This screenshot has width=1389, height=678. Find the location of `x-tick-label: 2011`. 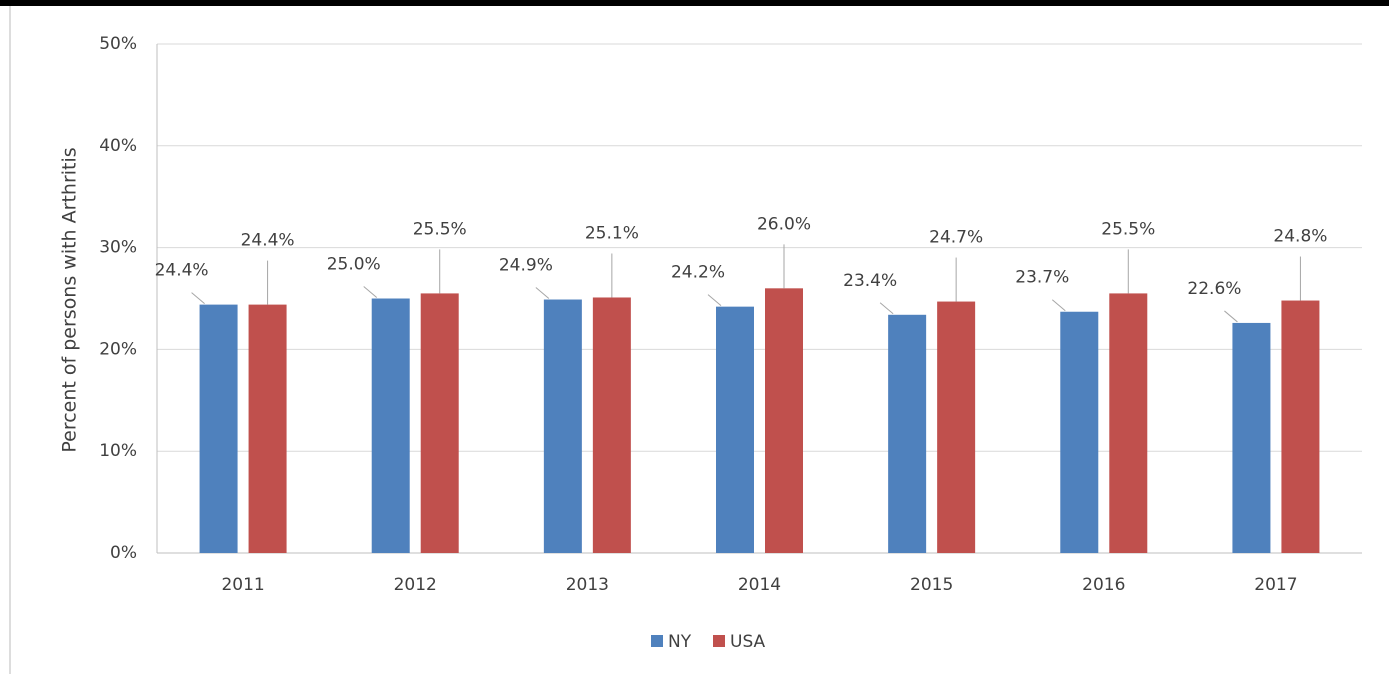

x-tick-label: 2011 is located at coordinates (242, 585).